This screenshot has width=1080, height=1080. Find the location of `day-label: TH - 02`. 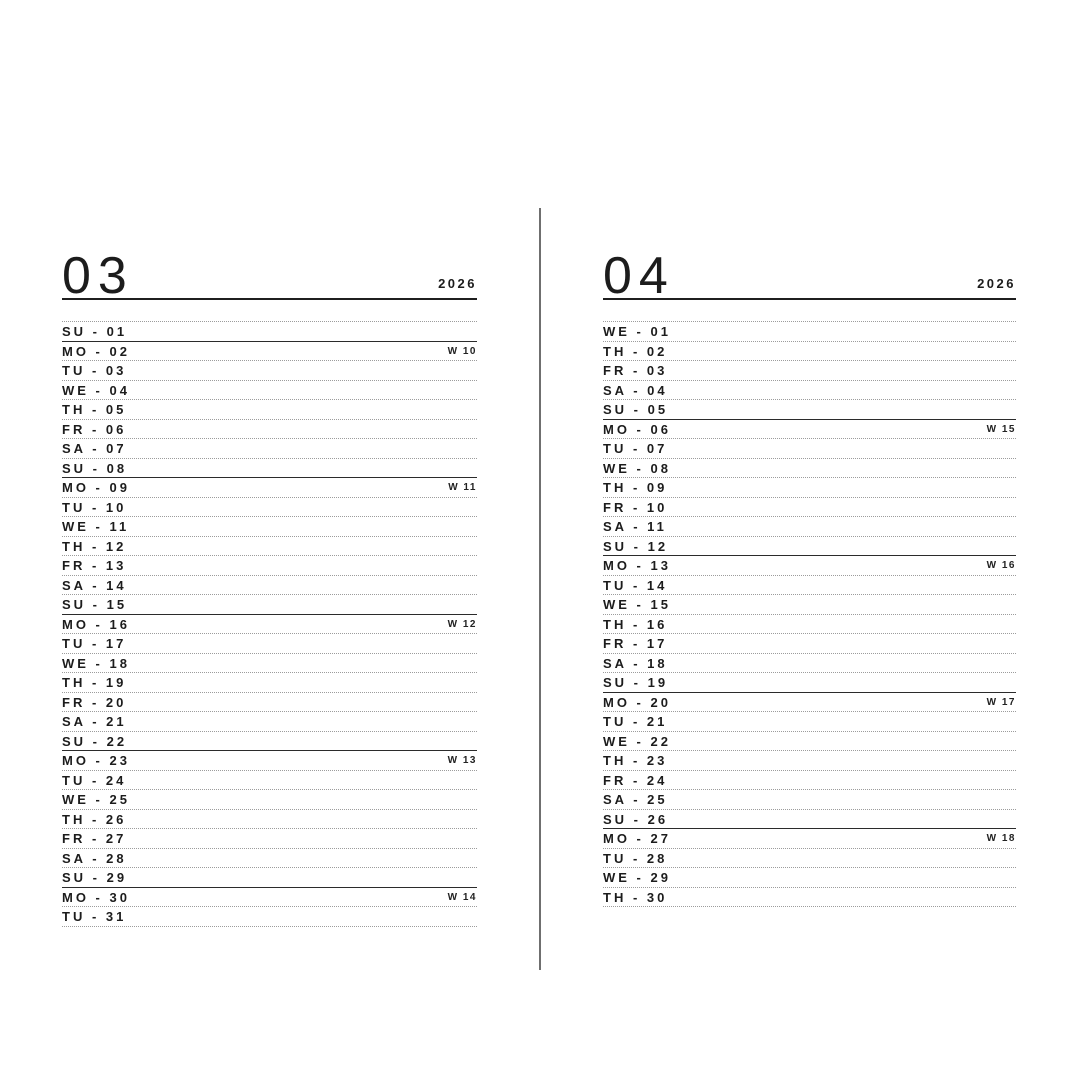

day-label: TH - 02 is located at coordinates (635, 351).